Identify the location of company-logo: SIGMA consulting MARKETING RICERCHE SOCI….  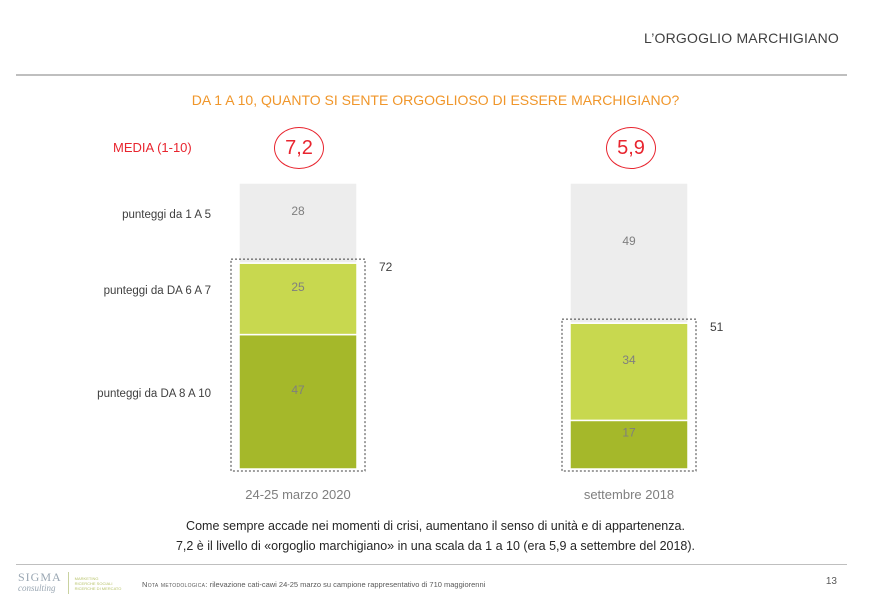
(71, 582).